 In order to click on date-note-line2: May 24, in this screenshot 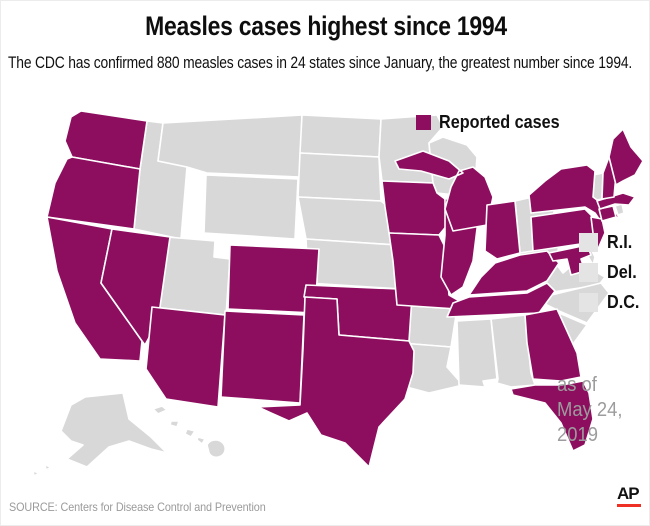, I will do `click(590, 410)`.